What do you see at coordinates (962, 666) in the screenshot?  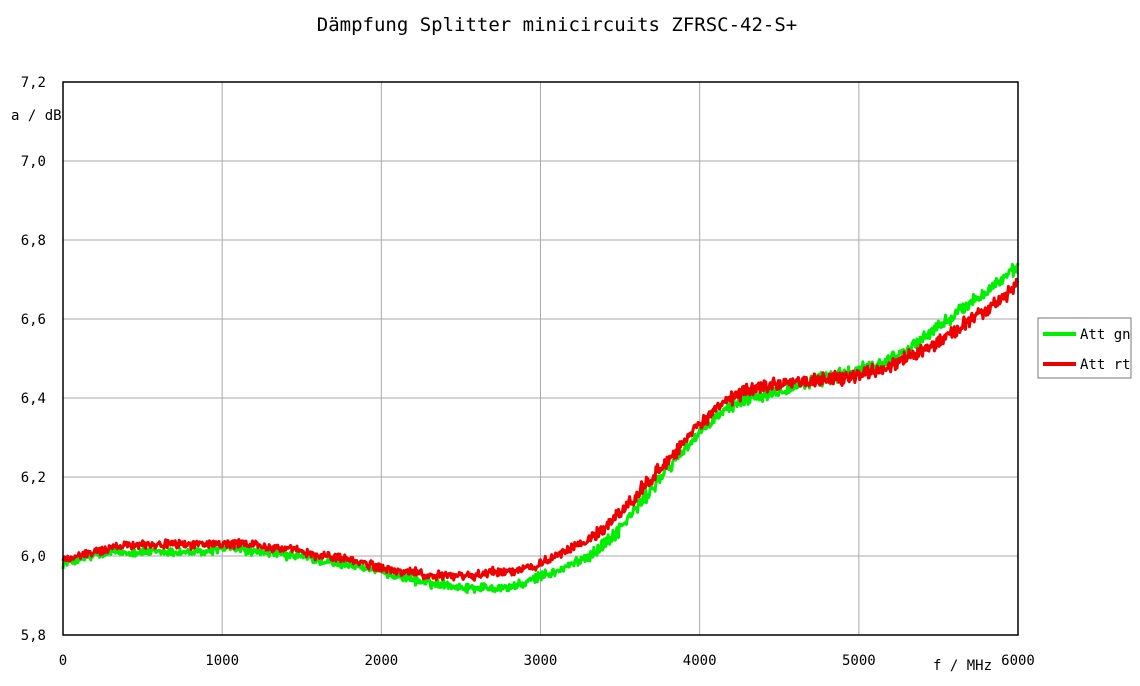 I see `x-axis-label: f / MHz` at bounding box center [962, 666].